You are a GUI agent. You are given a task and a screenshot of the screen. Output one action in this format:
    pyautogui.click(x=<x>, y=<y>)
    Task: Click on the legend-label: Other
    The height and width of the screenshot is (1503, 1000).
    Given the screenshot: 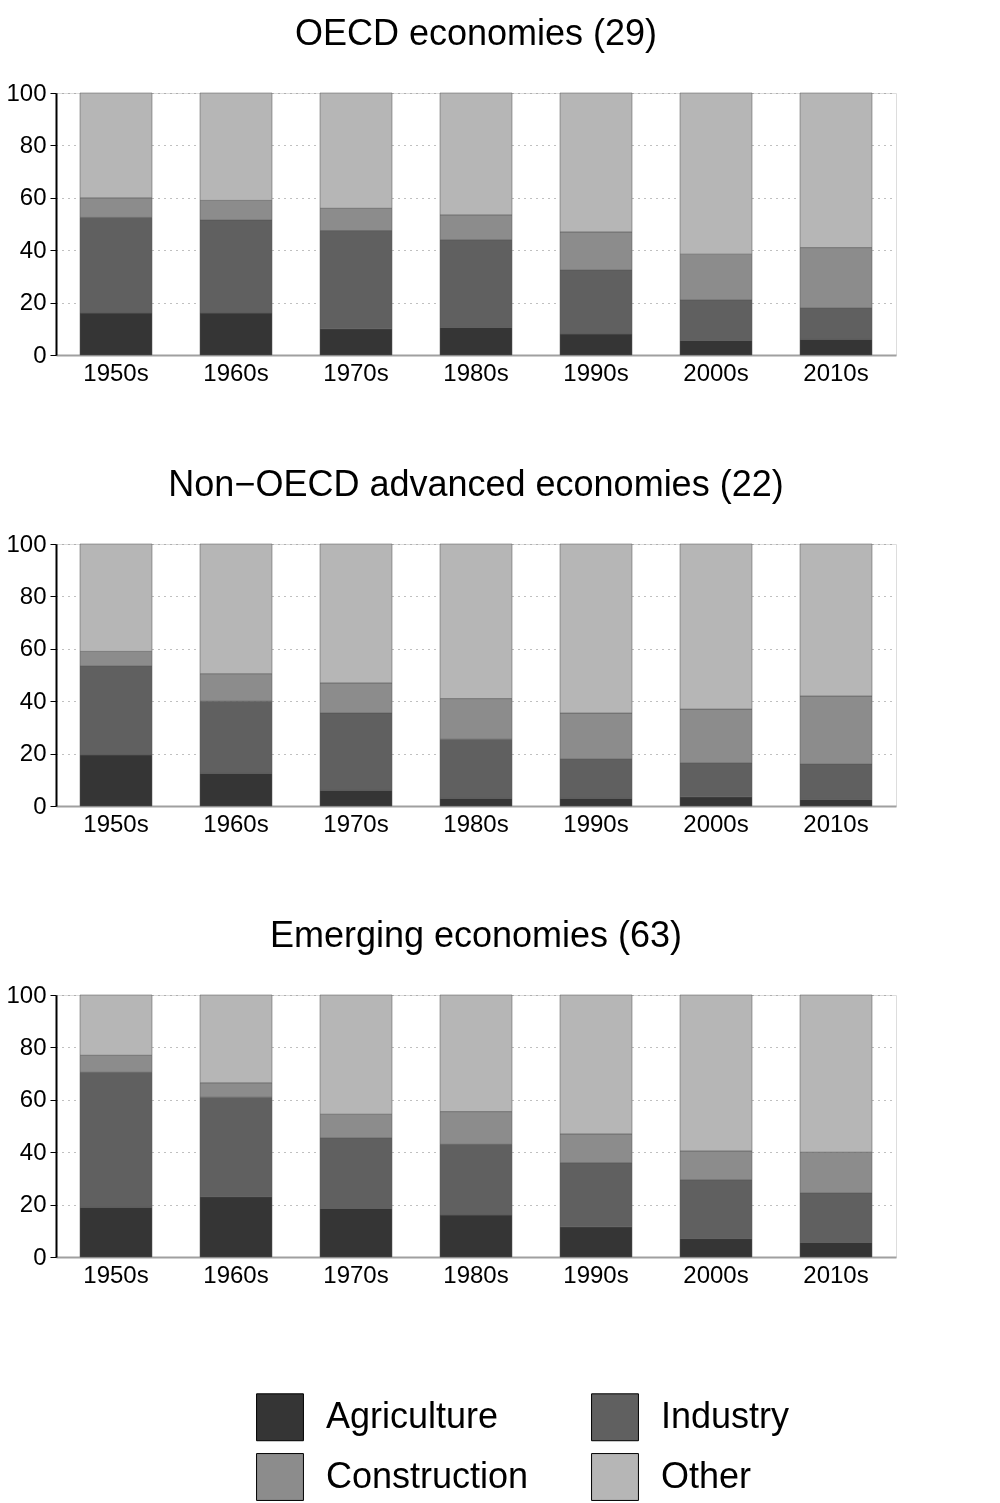 What is the action you would take?
    pyautogui.click(x=706, y=1475)
    